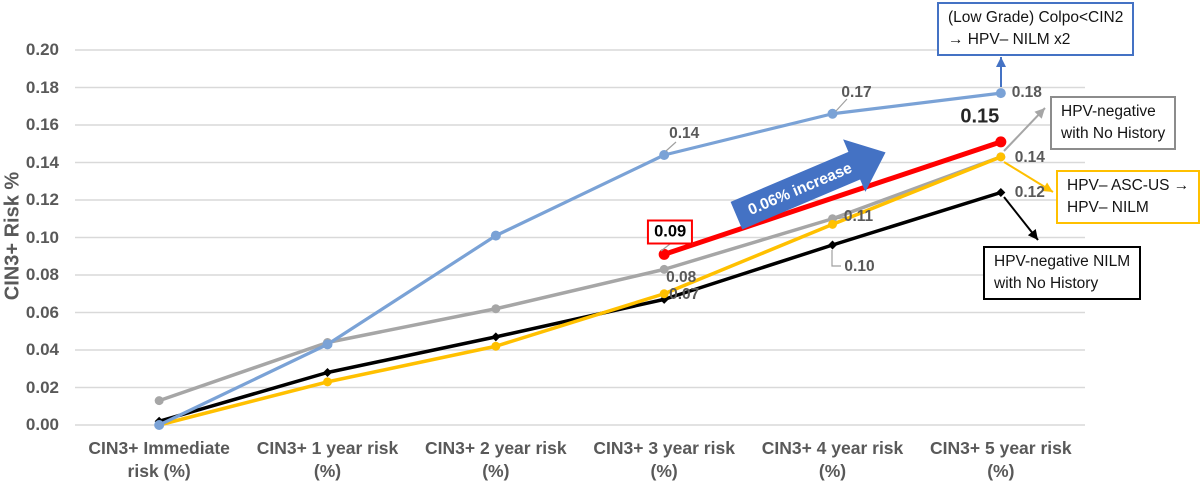 The image size is (1200, 492). Describe the element at coordinates (1036, 29) in the screenshot. I see `legend-box-low-grade-colpo: (Low Grade) Colpo<CIN2 → HPV– NILM x2` at that location.